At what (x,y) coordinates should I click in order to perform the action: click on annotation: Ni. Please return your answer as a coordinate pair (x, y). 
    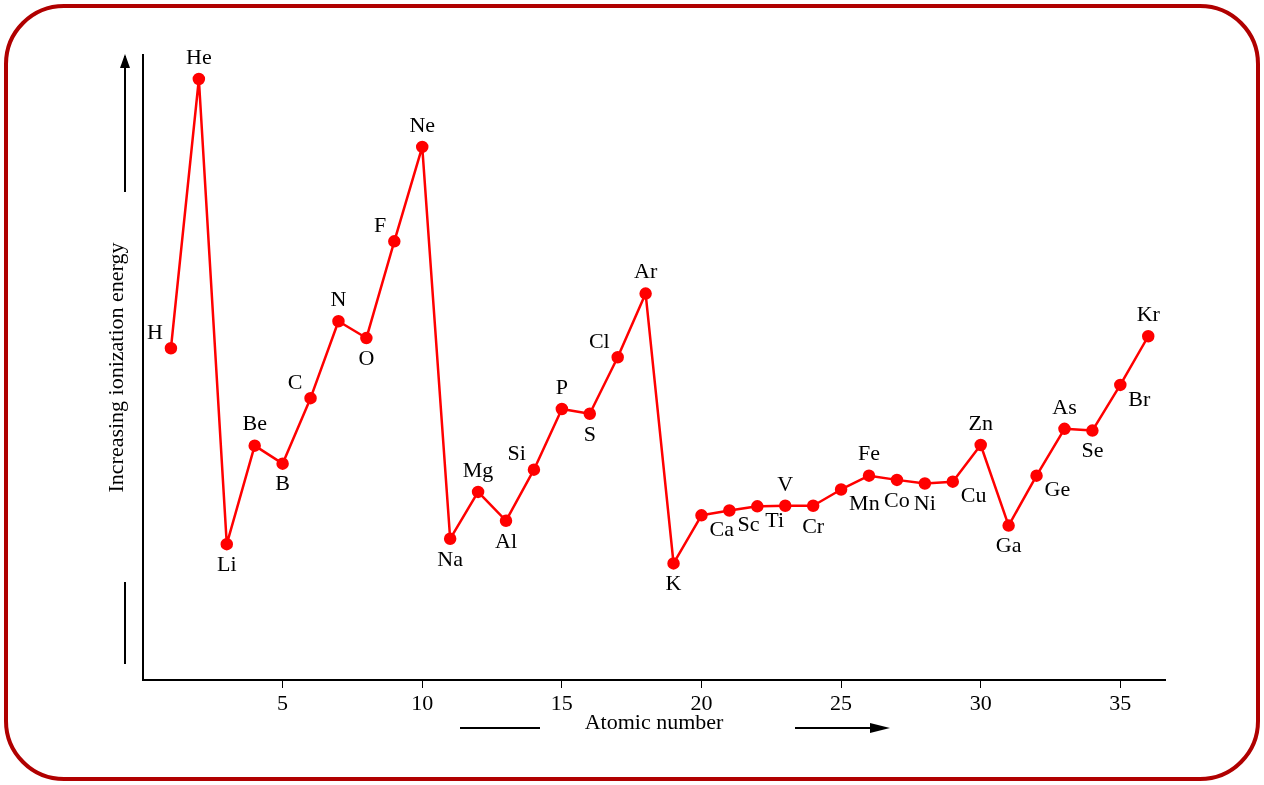
    Looking at the image, I should click on (924, 503).